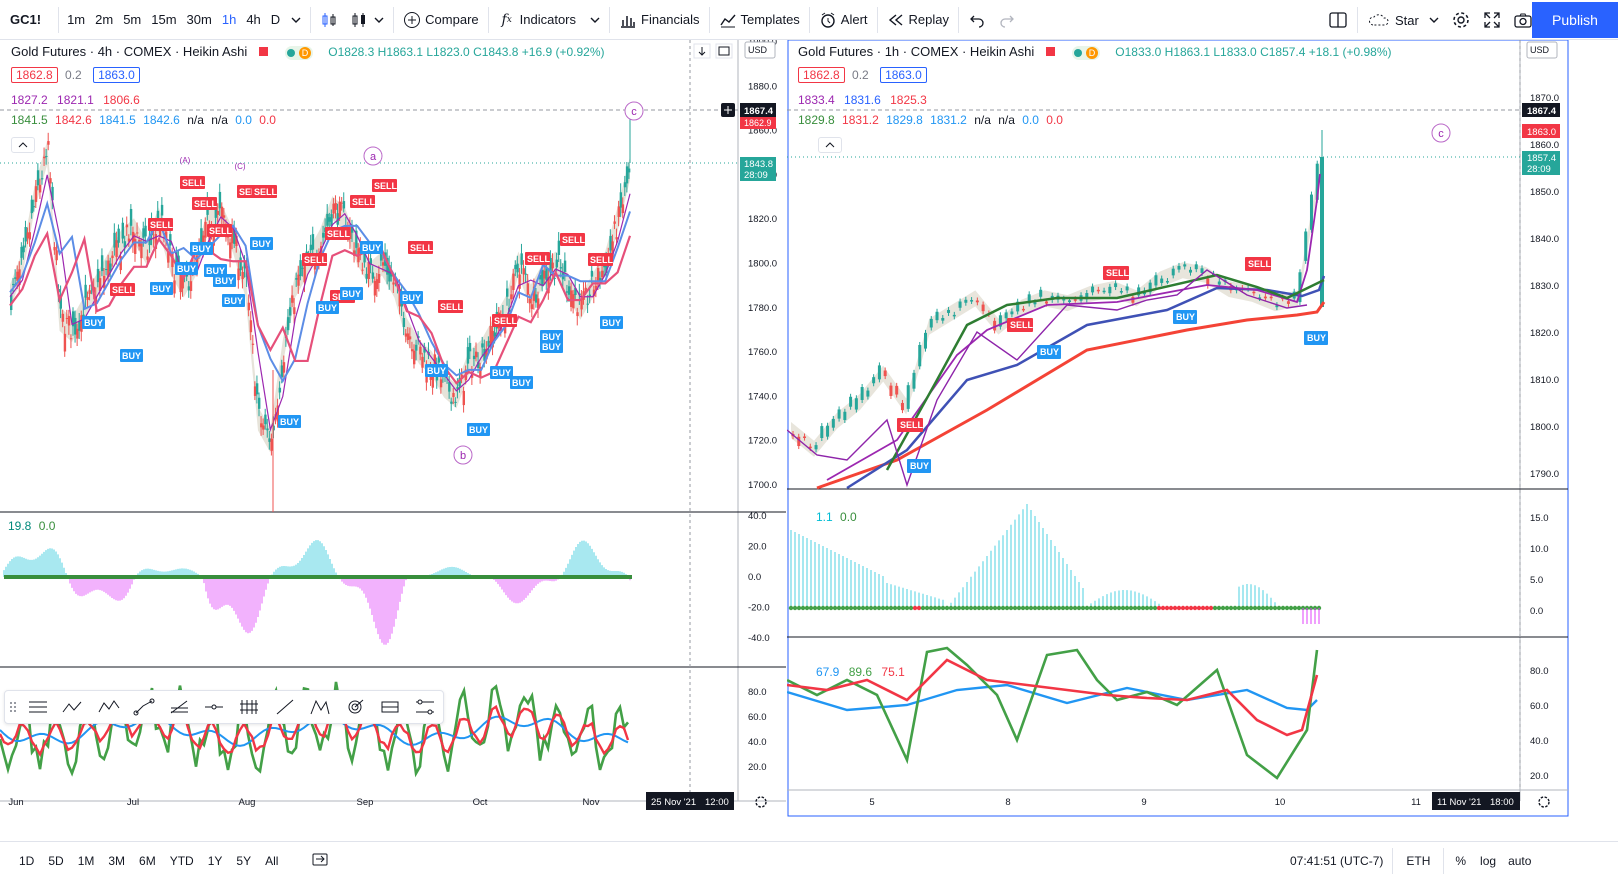 The image size is (1618, 879). What do you see at coordinates (26, 19) in the screenshot?
I see `symbol-search: GC1!` at bounding box center [26, 19].